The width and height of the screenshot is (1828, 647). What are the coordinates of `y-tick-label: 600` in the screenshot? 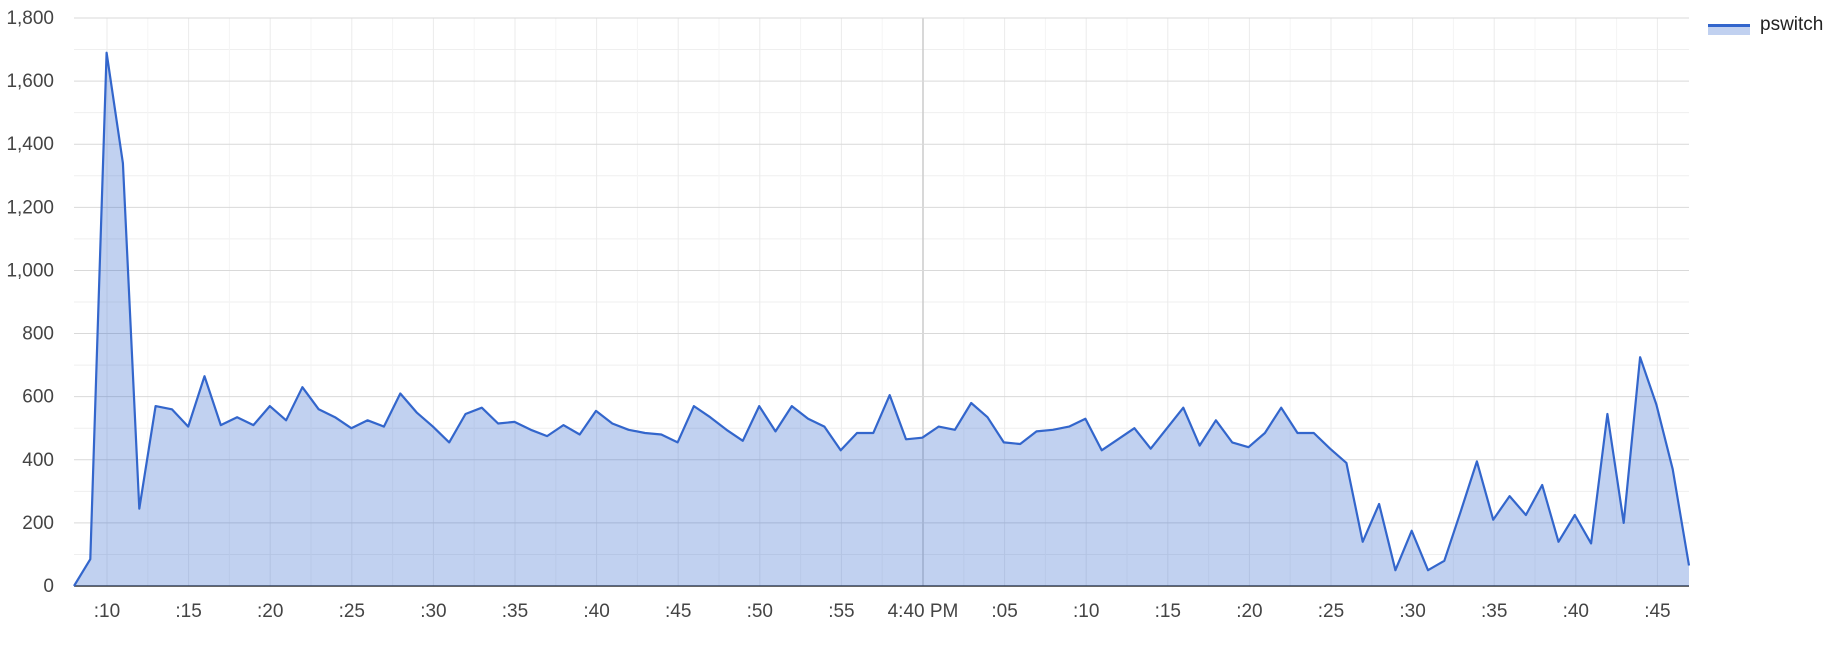 It's located at (38, 397).